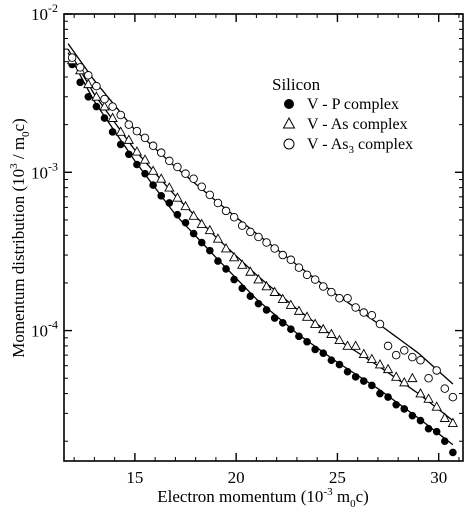  I want to click on y-tick-label: 10-3, so click(44, 170).